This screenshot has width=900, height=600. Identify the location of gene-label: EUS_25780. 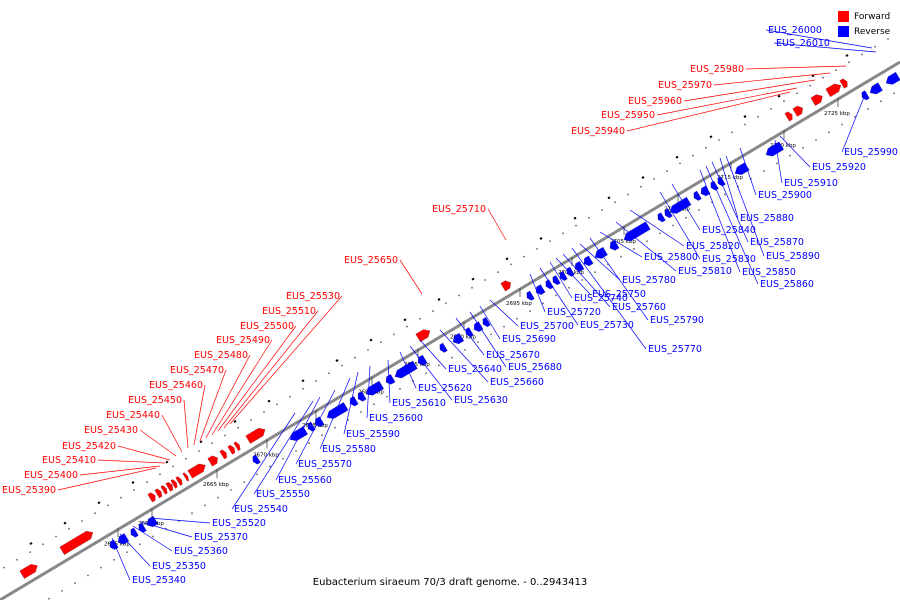
(649, 280).